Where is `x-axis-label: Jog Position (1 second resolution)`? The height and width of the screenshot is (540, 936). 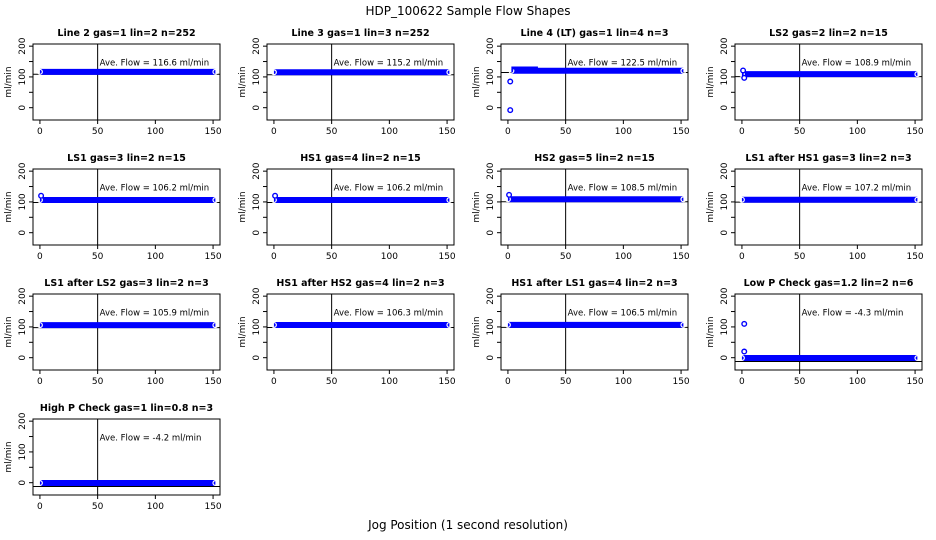 x-axis-label: Jog Position (1 second resolution) is located at coordinates (468, 525).